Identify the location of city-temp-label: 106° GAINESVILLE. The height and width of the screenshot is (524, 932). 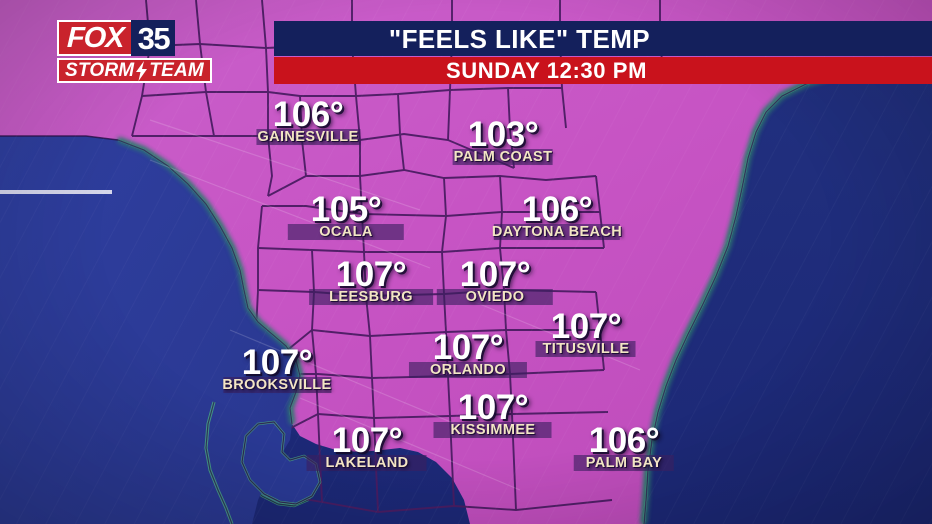
(308, 120).